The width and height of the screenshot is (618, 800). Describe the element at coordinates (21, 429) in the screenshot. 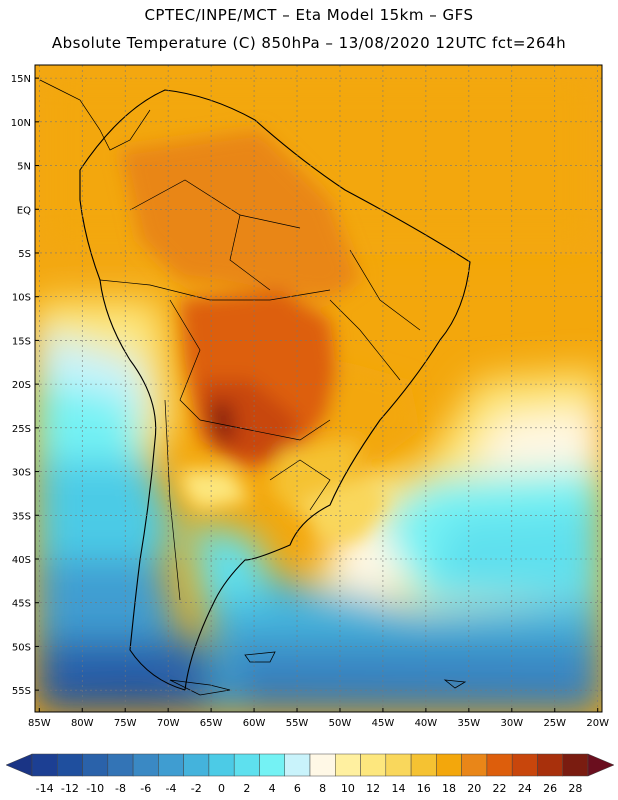

I see `lat-label: 25S` at that location.